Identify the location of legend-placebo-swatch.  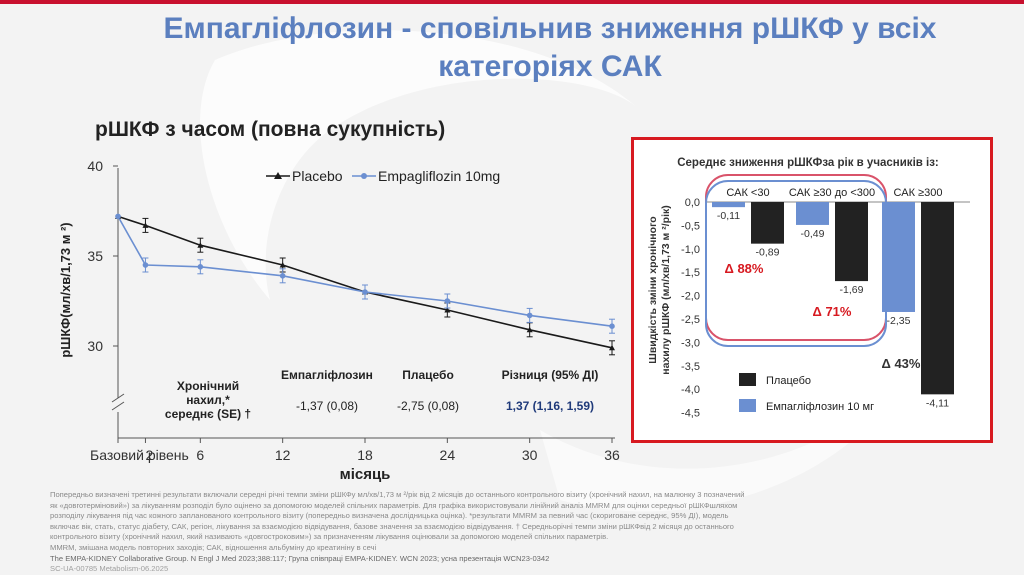
(747, 379).